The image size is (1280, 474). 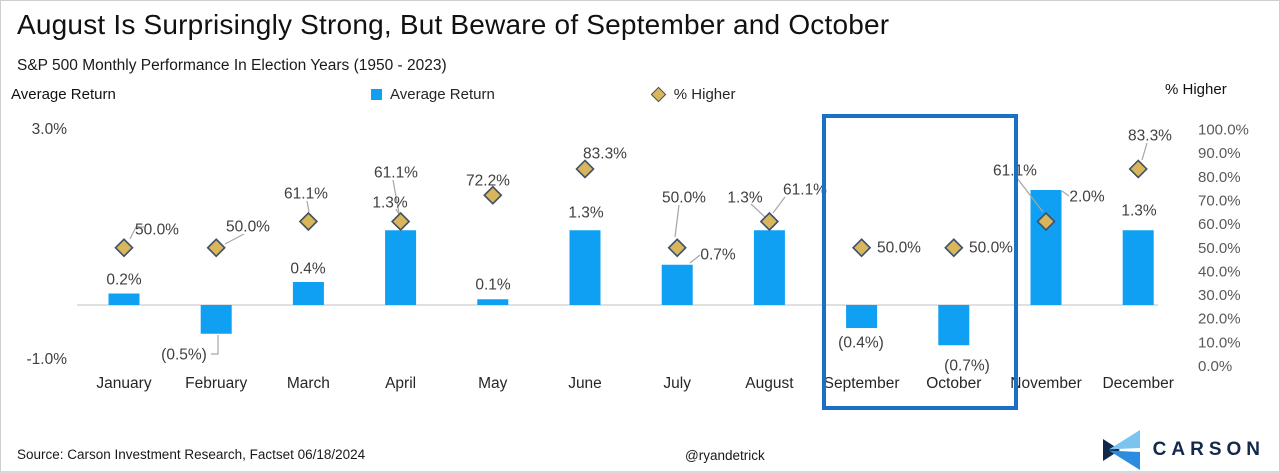 What do you see at coordinates (805, 190) in the screenshot?
I see `diamond-label-august: 61.1%` at bounding box center [805, 190].